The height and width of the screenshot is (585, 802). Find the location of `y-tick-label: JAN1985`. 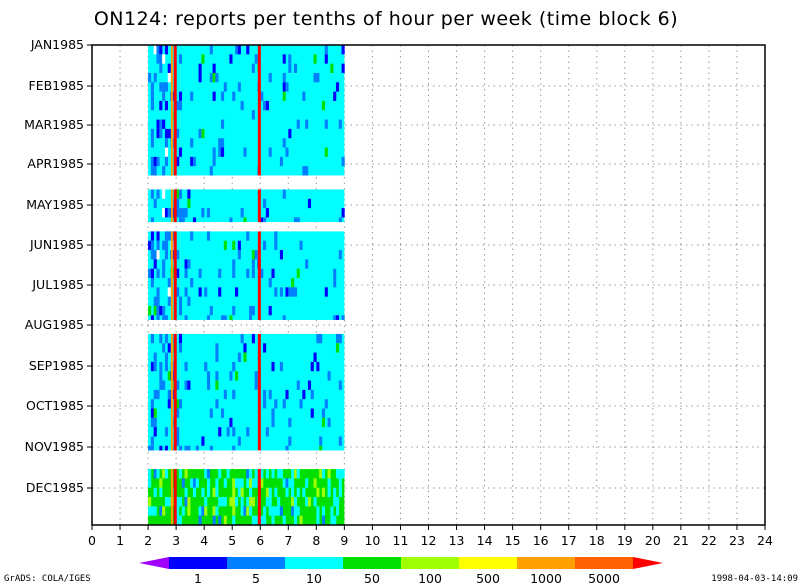

y-tick-label: JAN1985 is located at coordinates (57, 44).